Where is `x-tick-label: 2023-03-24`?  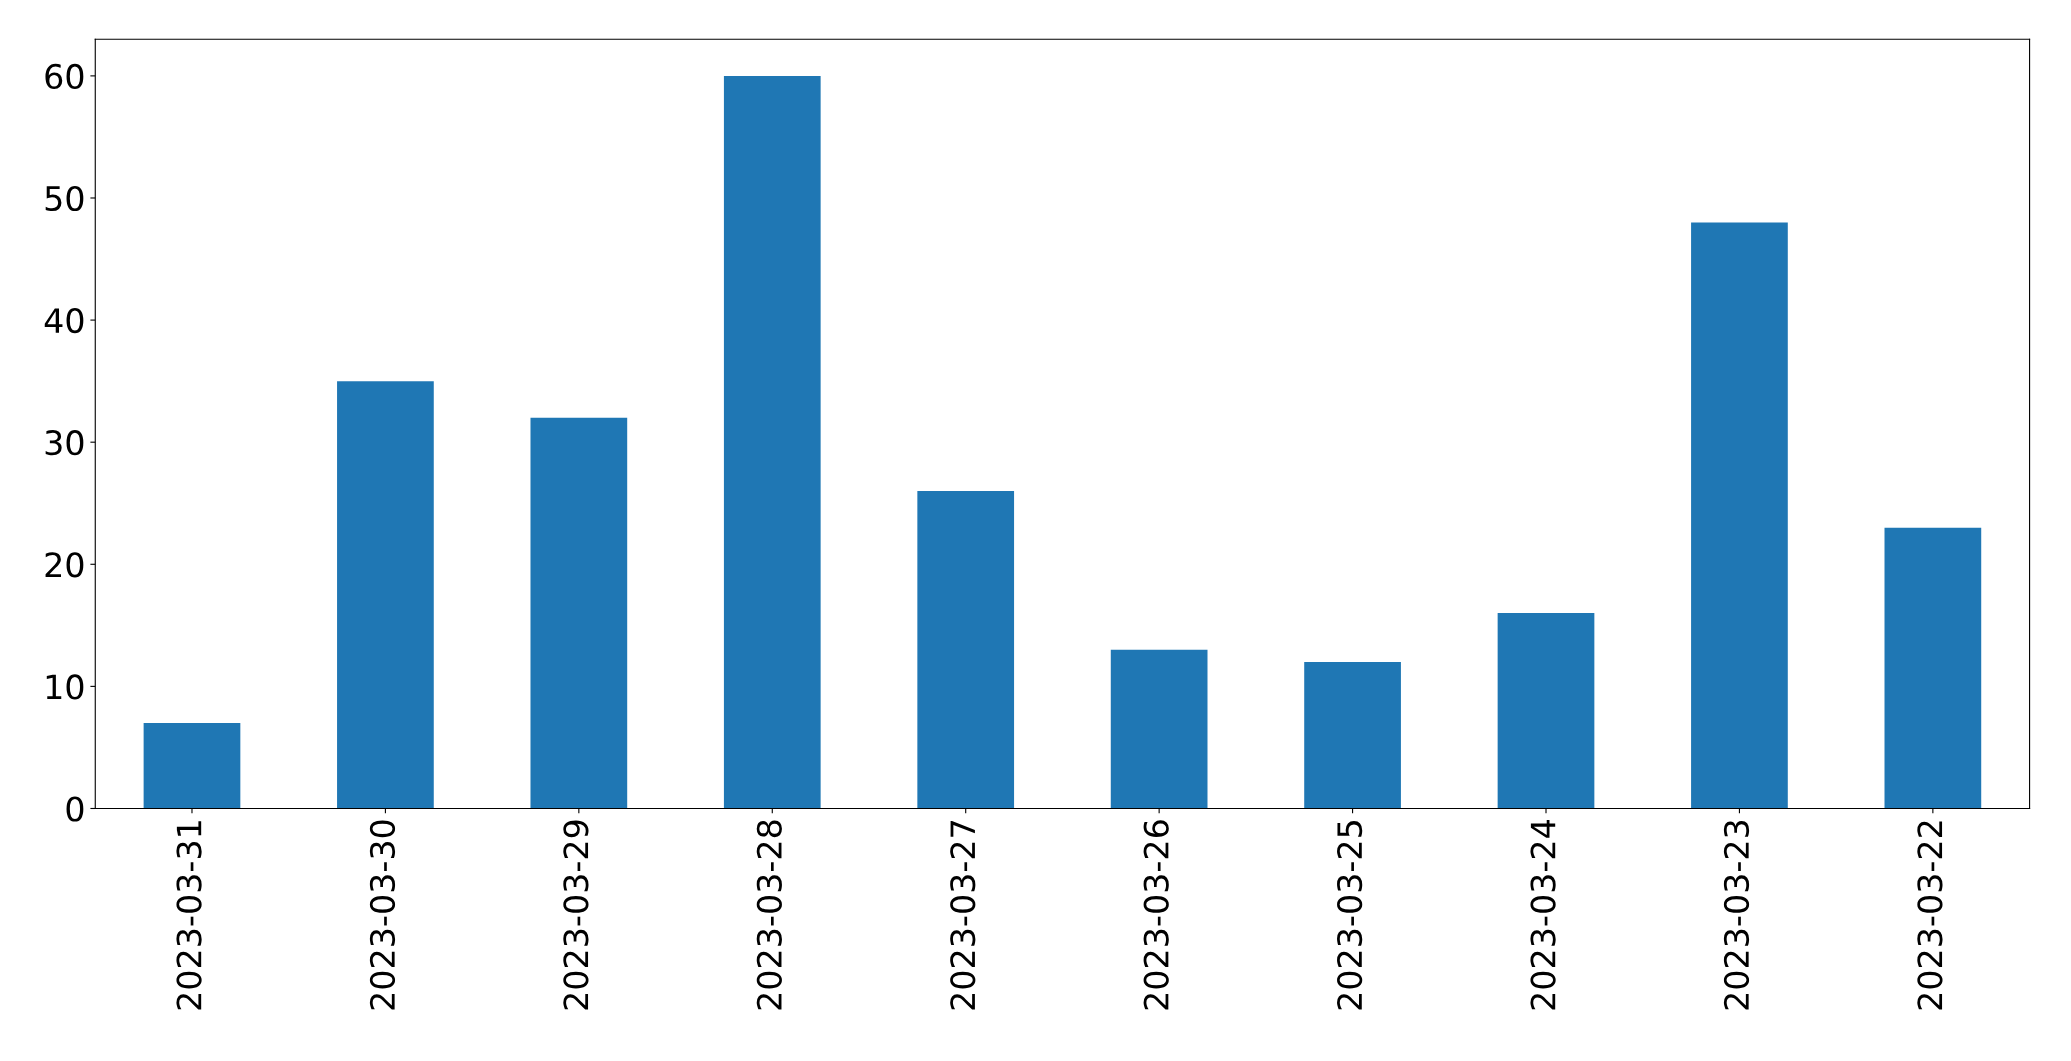 x-tick-label: 2023-03-24 is located at coordinates (1543, 915).